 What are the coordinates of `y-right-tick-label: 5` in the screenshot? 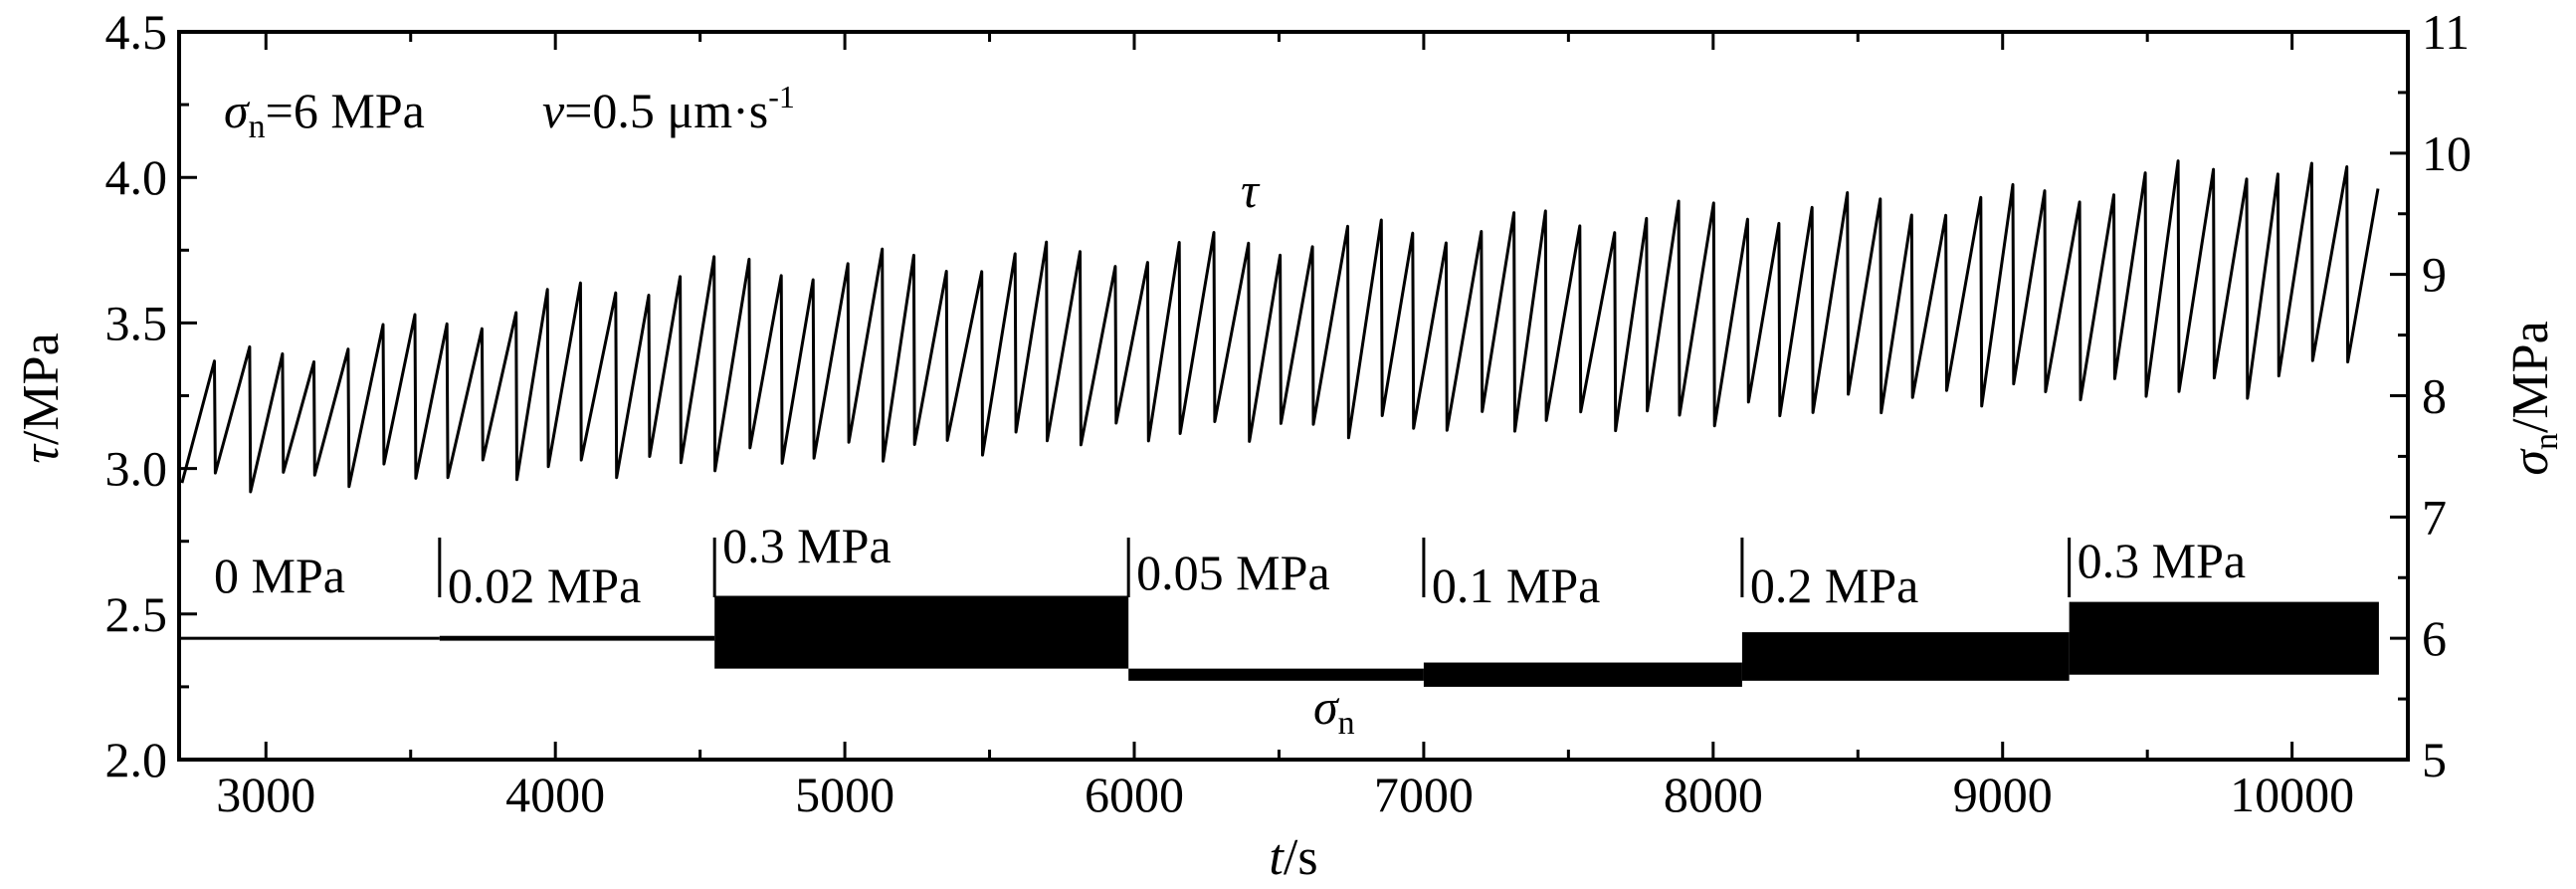 It's located at (2434, 759).